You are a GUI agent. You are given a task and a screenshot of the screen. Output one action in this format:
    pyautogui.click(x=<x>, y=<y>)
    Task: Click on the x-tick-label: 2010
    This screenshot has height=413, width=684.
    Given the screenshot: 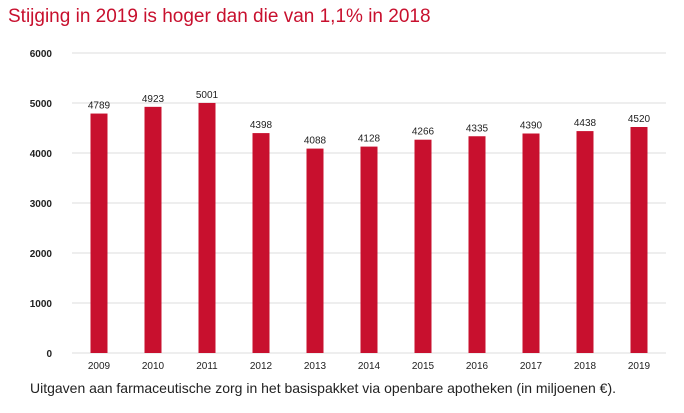 What is the action you would take?
    pyautogui.click(x=153, y=366)
    